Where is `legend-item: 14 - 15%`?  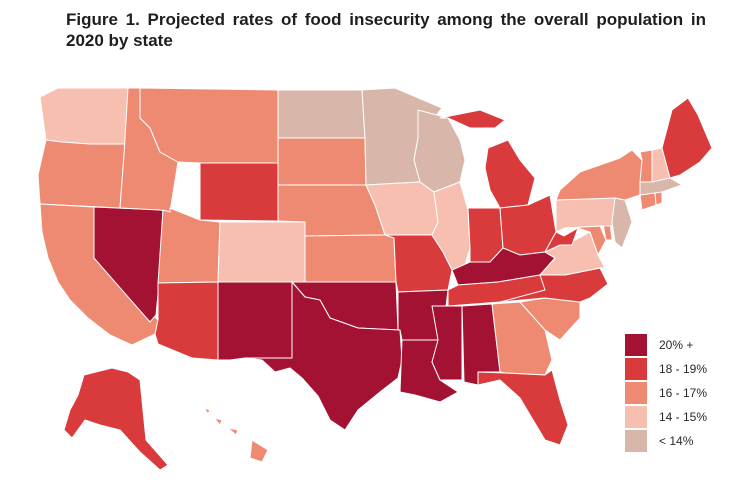 legend-item: 14 - 15% is located at coordinates (675, 418).